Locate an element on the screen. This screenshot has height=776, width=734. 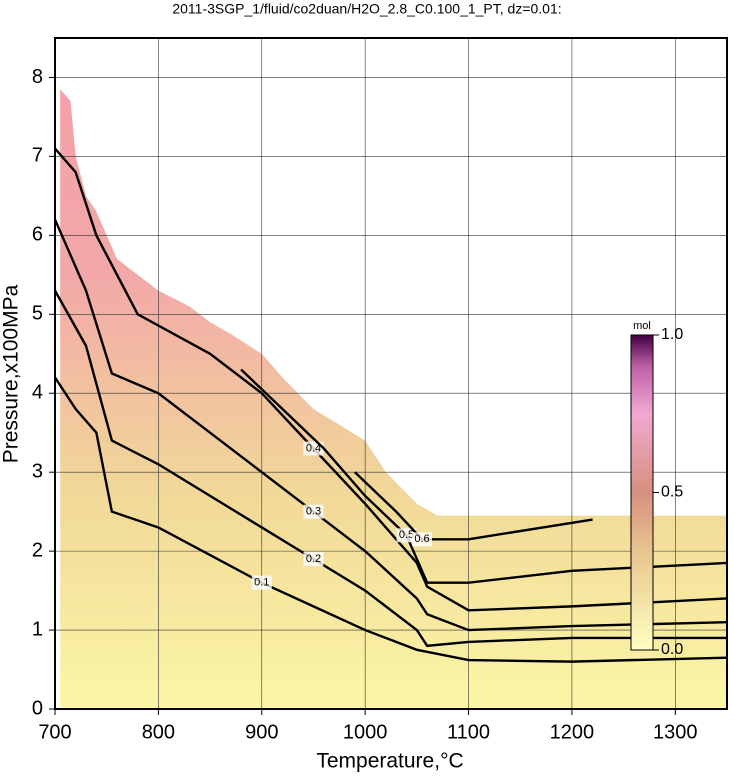
x-axis-label: Temperature,°C is located at coordinates (389, 761).